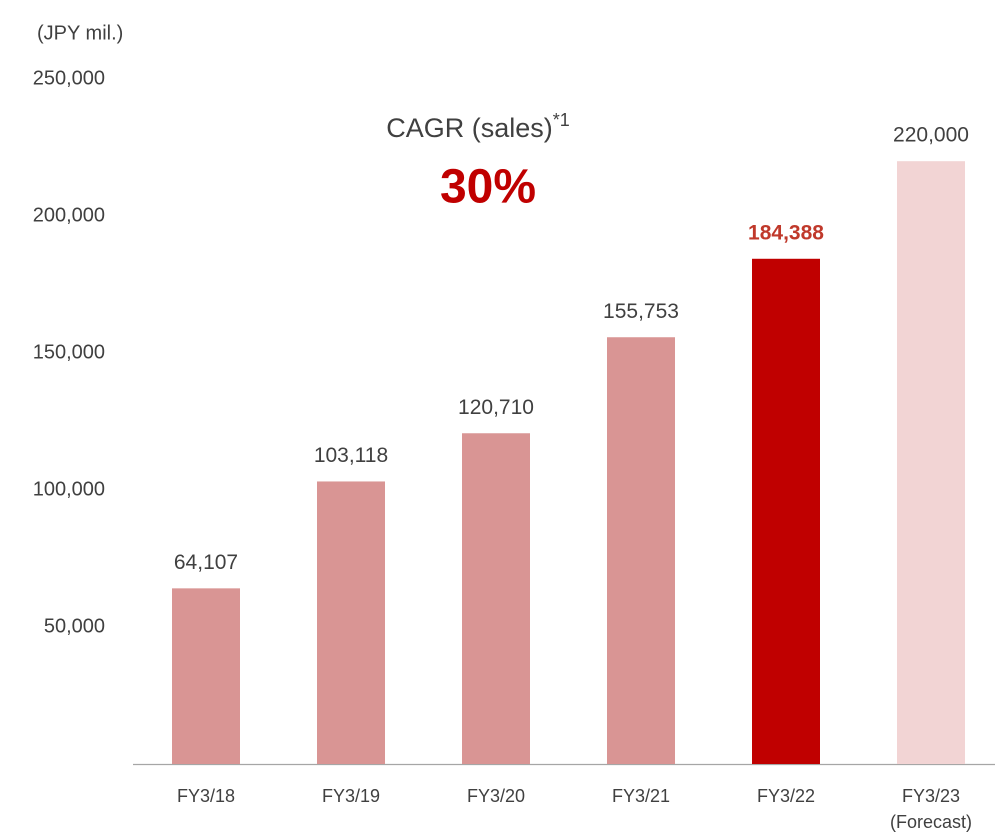 The height and width of the screenshot is (833, 995). I want to click on annotation-label: CAGR (sales)*1, so click(478, 126).